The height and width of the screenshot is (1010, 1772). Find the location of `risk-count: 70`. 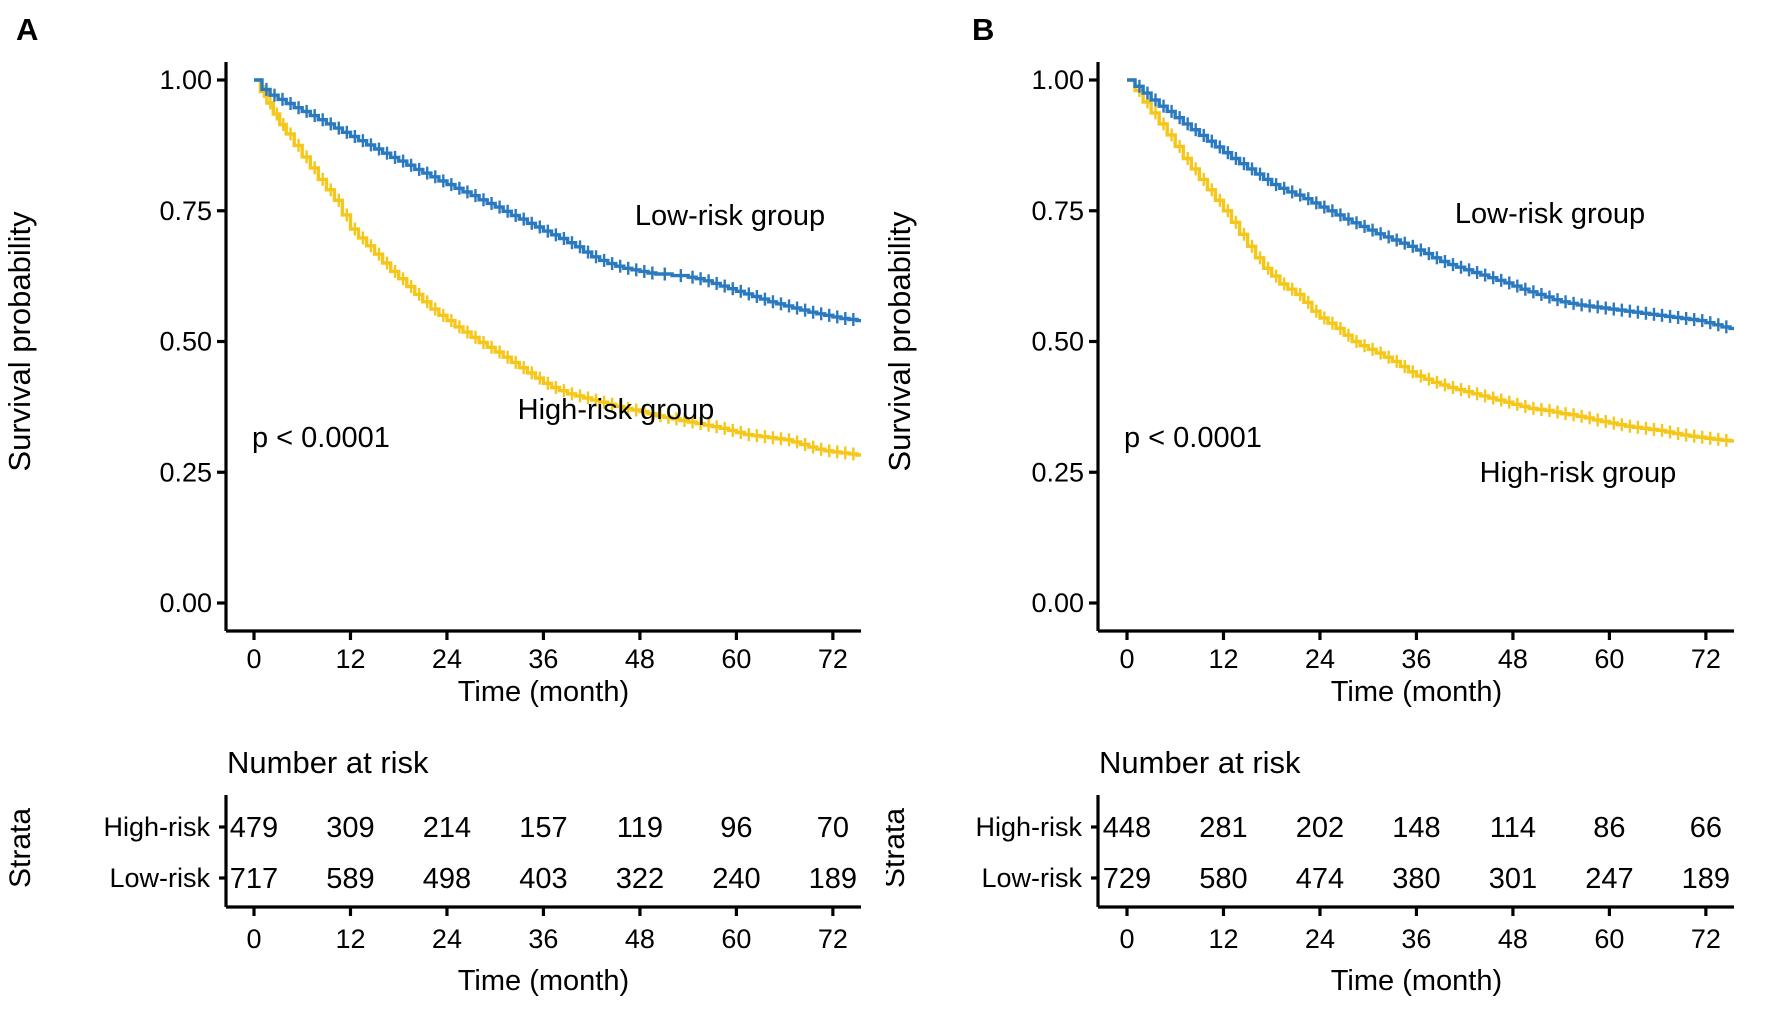

risk-count: 70 is located at coordinates (833, 828).